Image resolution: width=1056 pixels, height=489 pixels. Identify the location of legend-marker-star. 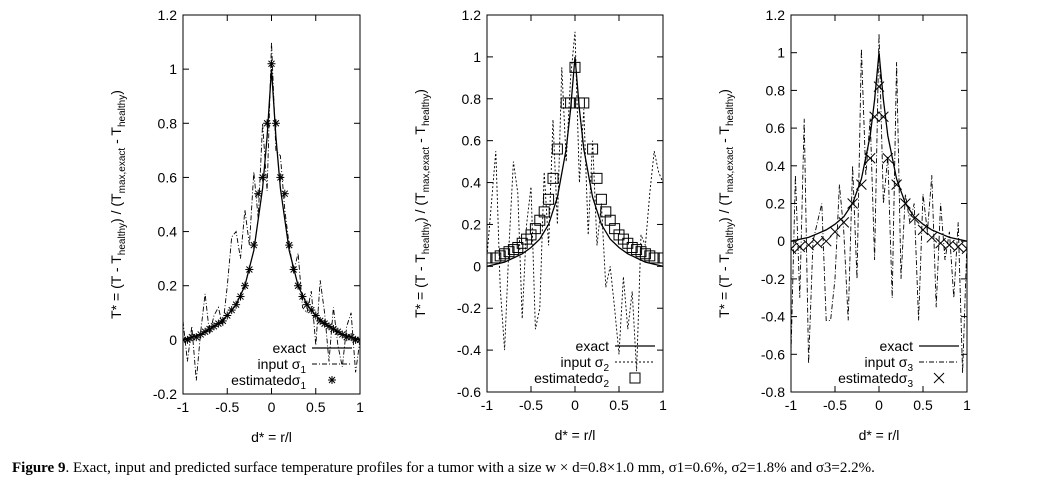
(332, 380).